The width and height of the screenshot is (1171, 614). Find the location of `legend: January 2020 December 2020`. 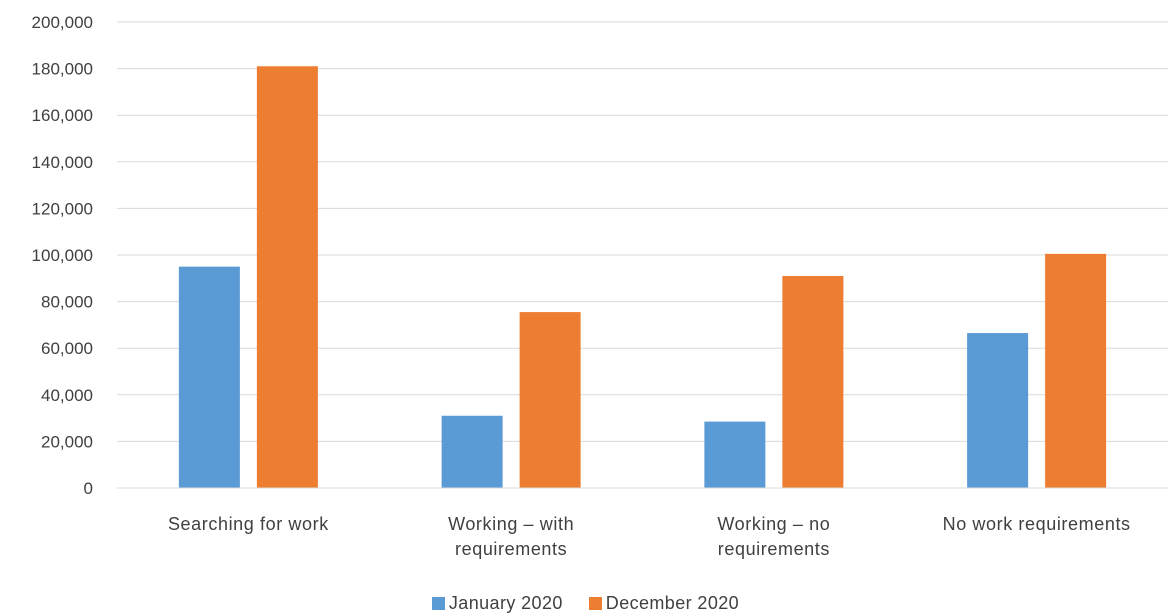

legend: January 2020 December 2020 is located at coordinates (585, 603).